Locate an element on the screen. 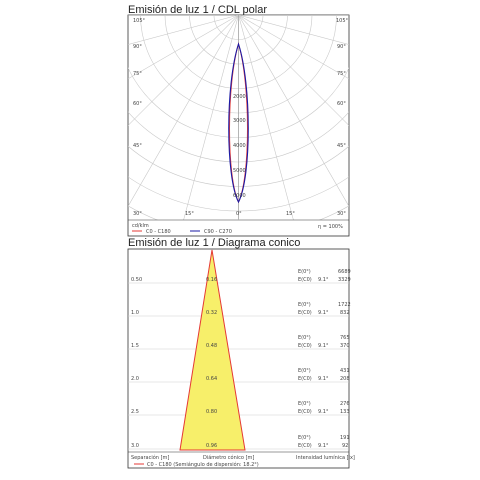 This screenshot has width=480, height=480. row-value-e0: 765 is located at coordinates (345, 338).